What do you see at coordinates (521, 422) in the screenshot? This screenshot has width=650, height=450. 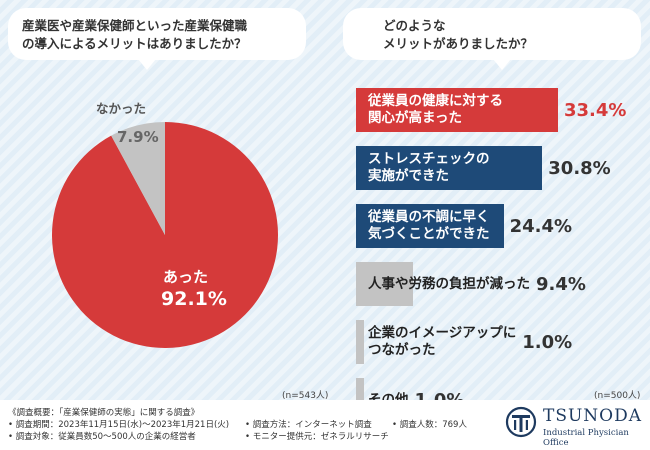 I see `tsunoda-logo-icon` at bounding box center [521, 422].